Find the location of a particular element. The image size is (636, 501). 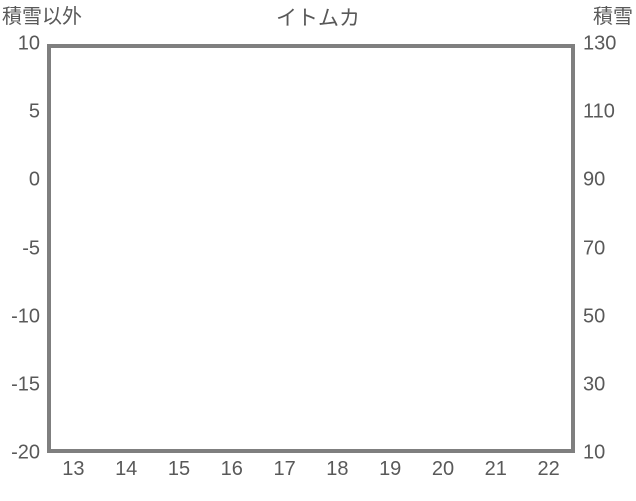

y-left-tick-0: 0 is located at coordinates (34, 179).